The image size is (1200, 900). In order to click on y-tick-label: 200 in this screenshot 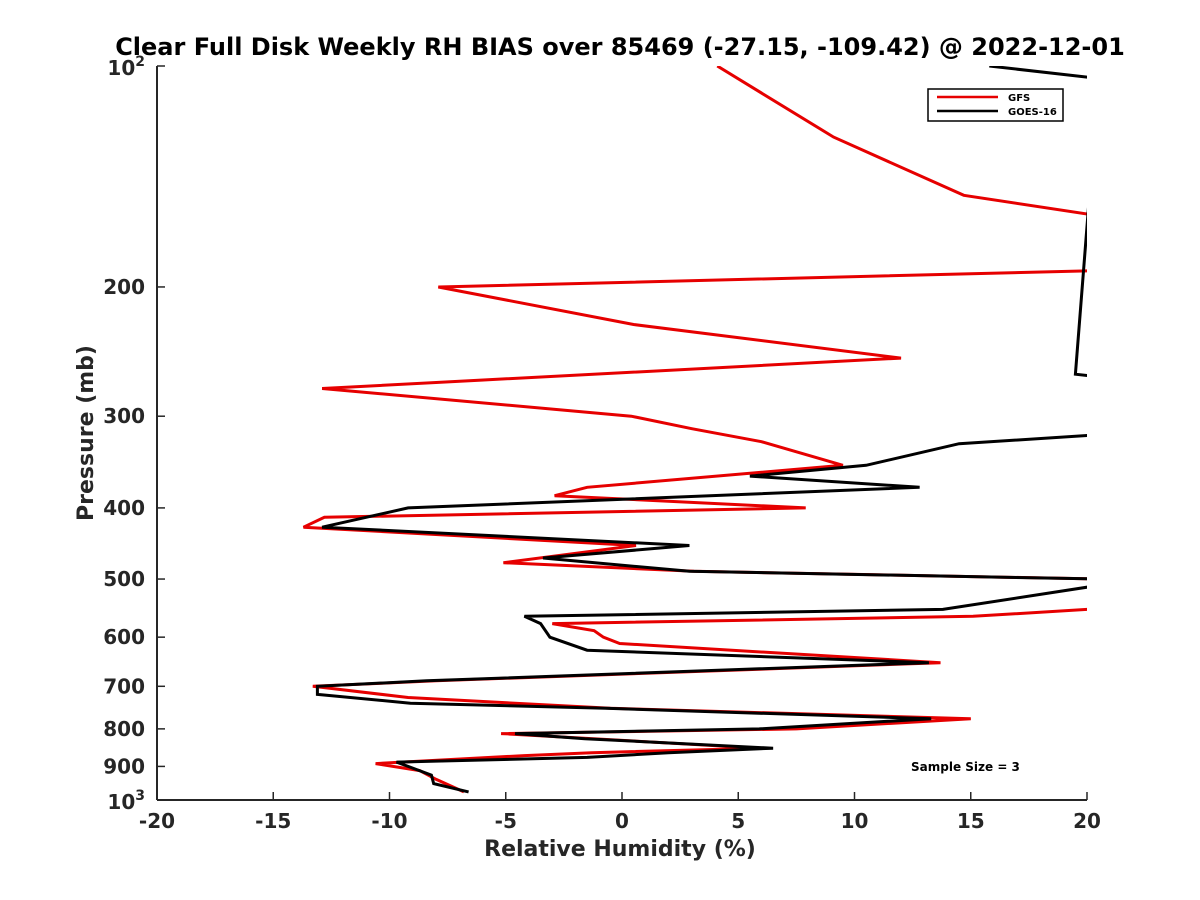, I will do `click(124, 287)`.